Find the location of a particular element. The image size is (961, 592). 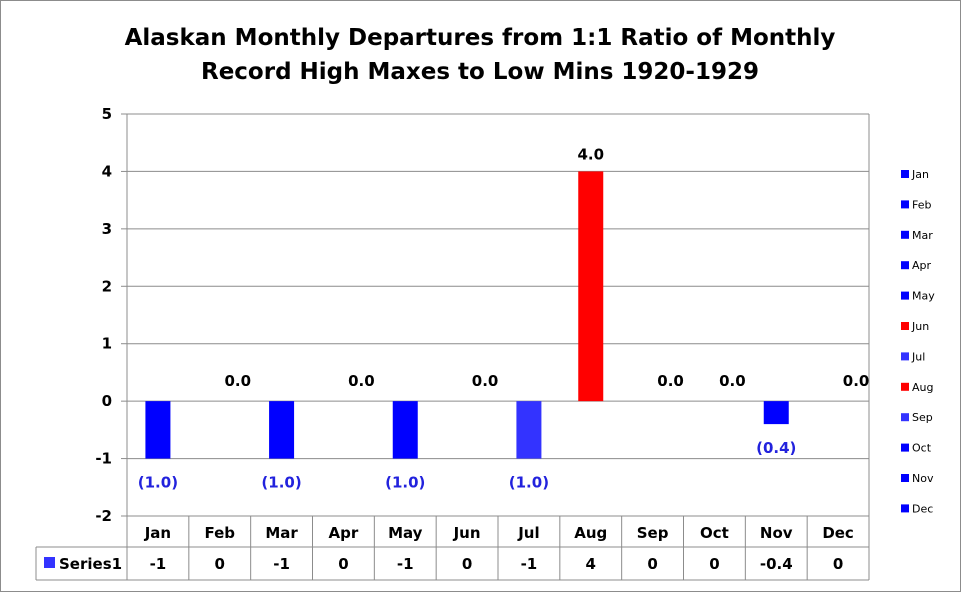

y-tick-label: -1 is located at coordinates (103, 459).